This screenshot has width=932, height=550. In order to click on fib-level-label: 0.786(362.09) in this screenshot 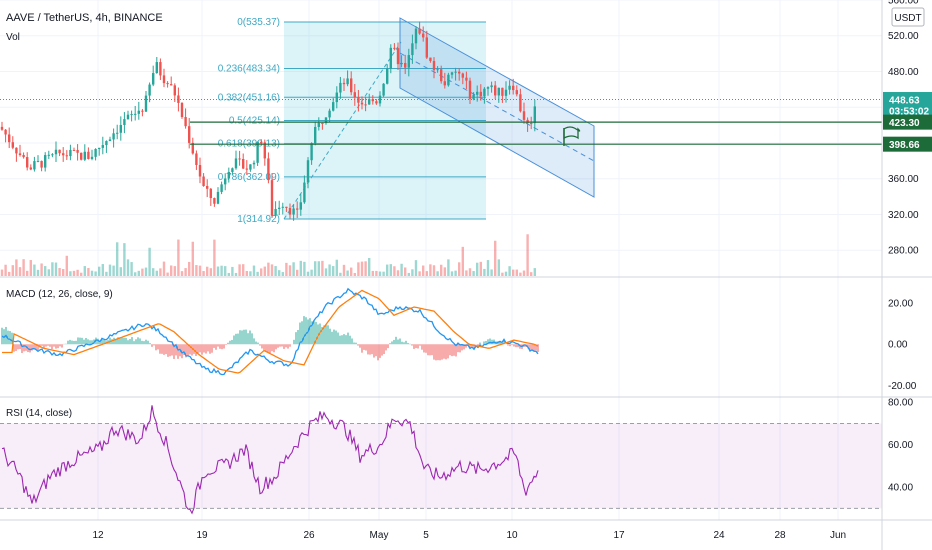, I will do `click(249, 177)`.